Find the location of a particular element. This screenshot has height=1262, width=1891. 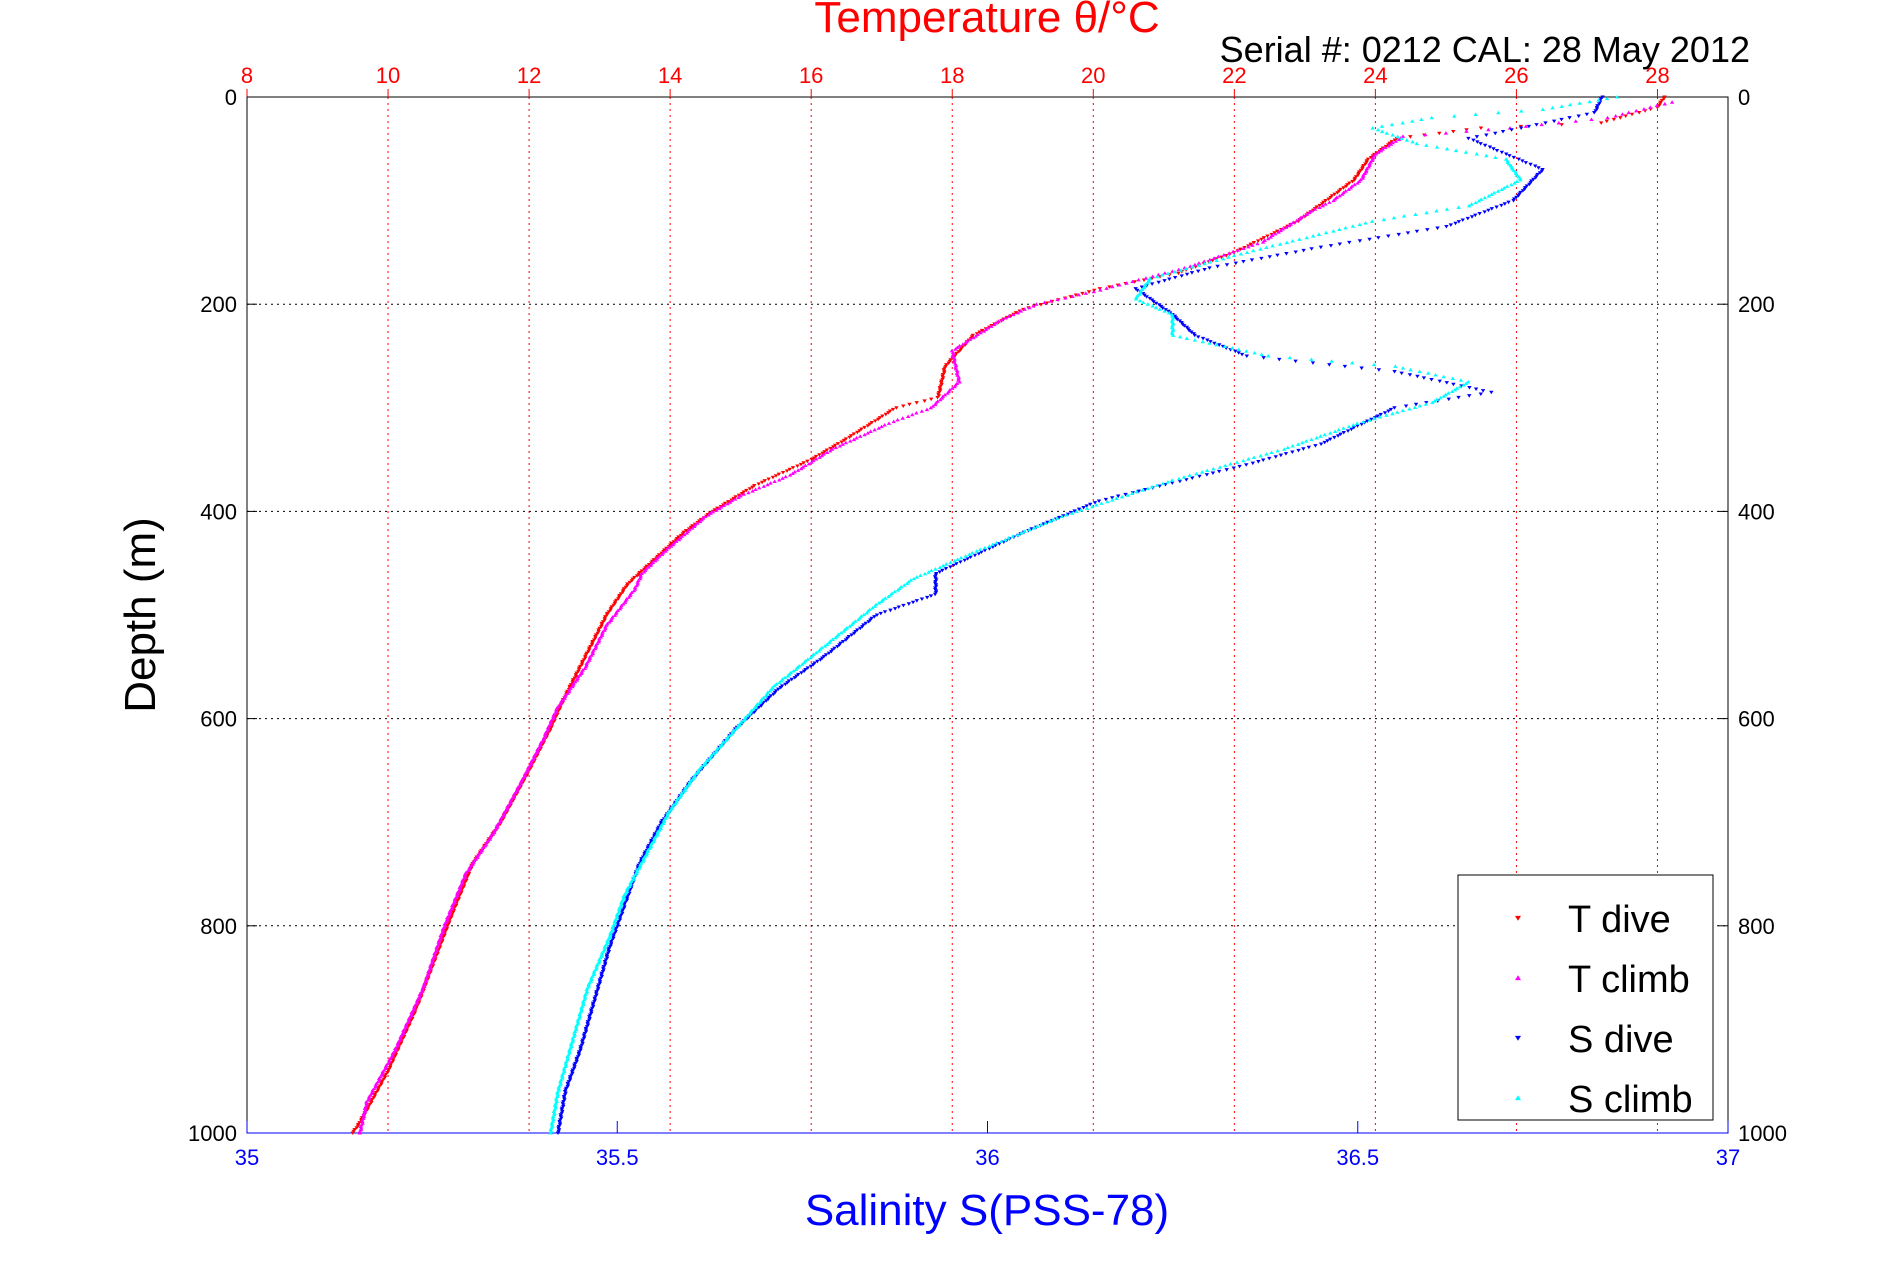

chart-subtitle: Serial #: 0212 CAL: 28 May 2012 is located at coordinates (1485, 49).